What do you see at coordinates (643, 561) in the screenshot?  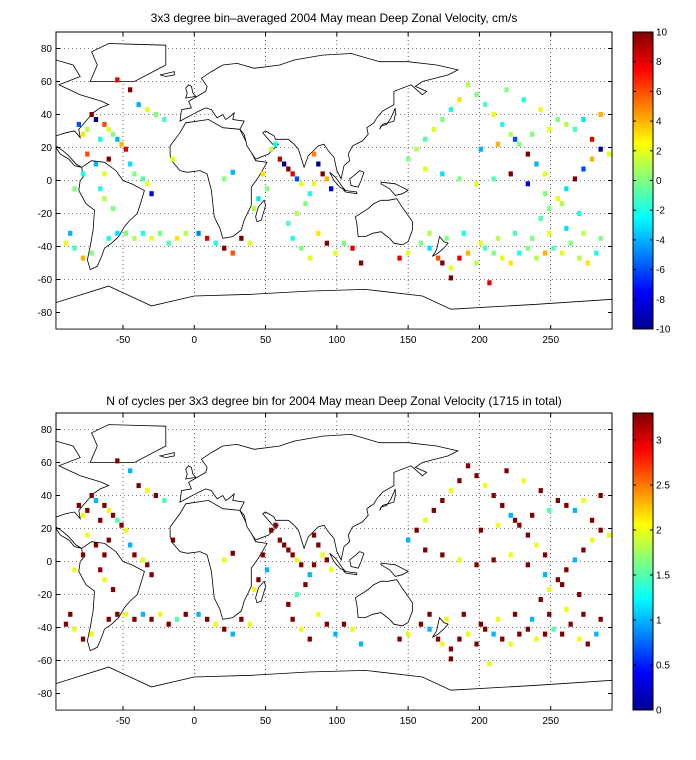 I see `colorbar-gradient` at bounding box center [643, 561].